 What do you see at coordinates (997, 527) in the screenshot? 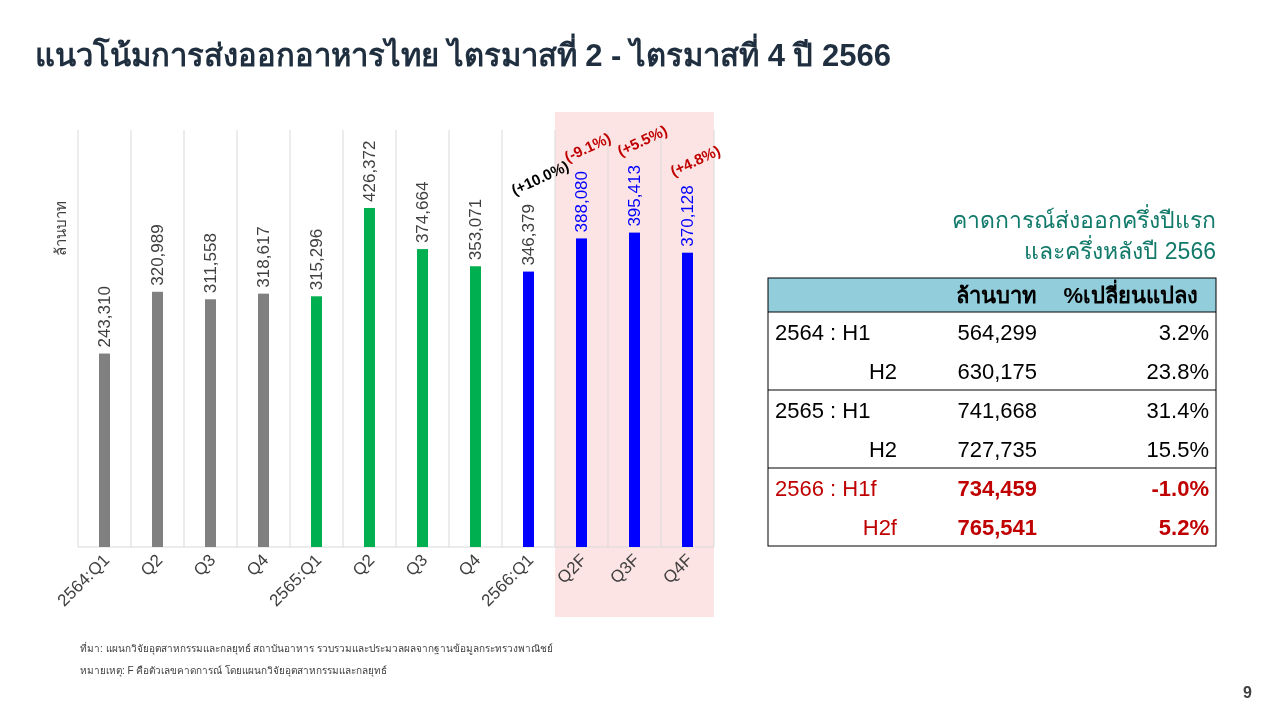
I see `text: 765,541` at bounding box center [997, 527].